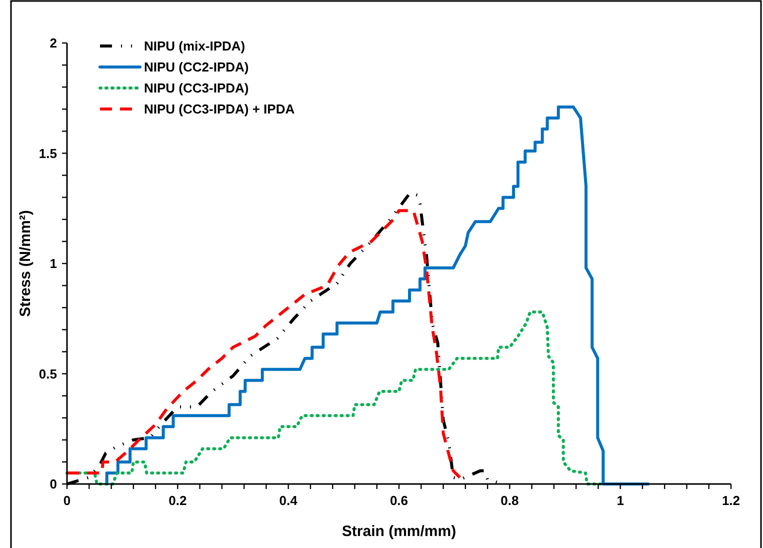  I want to click on x-tick-label: 0.4, so click(288, 500).